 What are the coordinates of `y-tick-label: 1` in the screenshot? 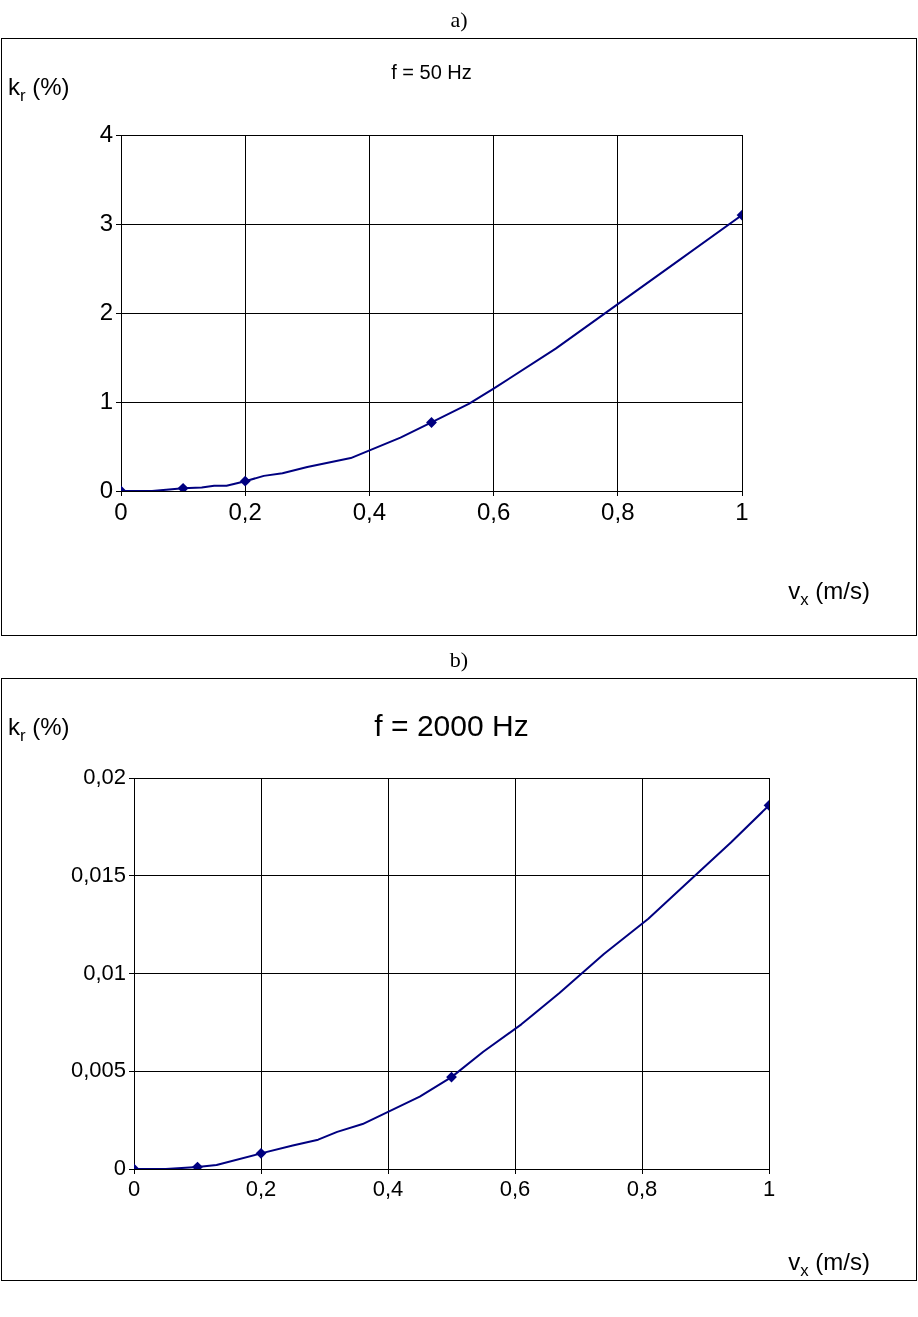 It's located at (106, 400).